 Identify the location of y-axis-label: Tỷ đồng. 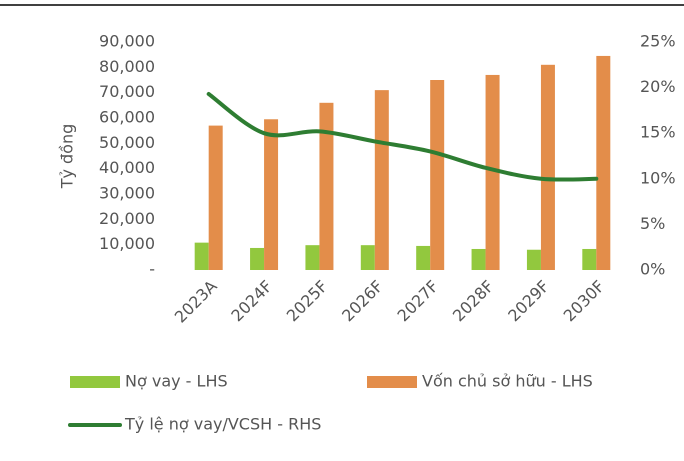
(67, 157).